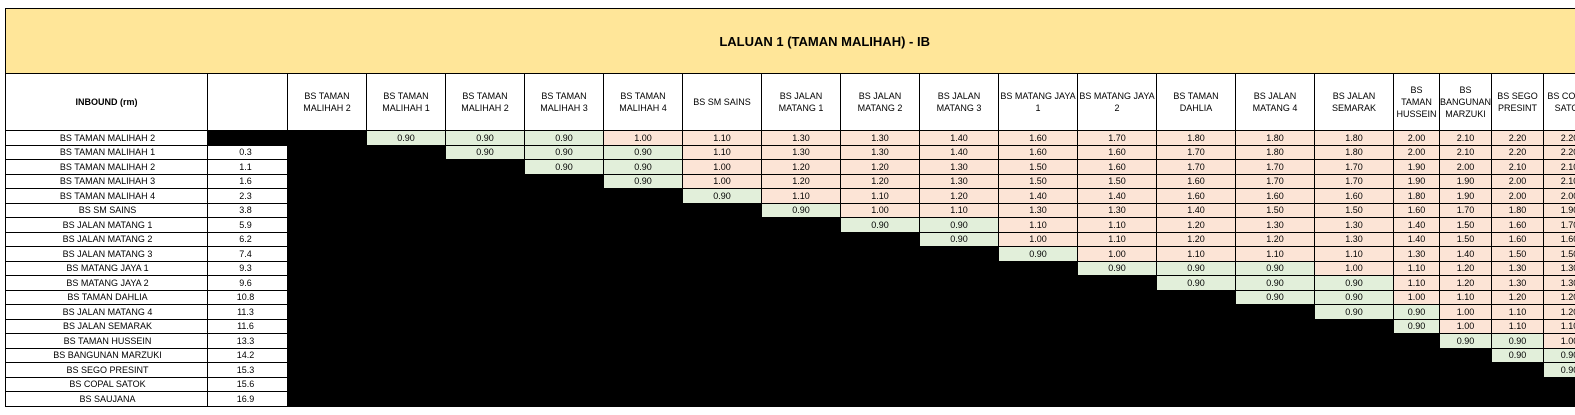  Describe the element at coordinates (1465, 196) in the screenshot. I see `fare-cell: 1.90` at that location.